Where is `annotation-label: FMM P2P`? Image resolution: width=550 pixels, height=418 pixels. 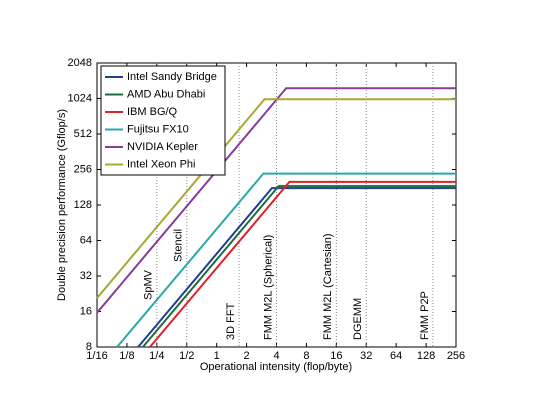 annotation-label: FMM P2P is located at coordinates (425, 315).